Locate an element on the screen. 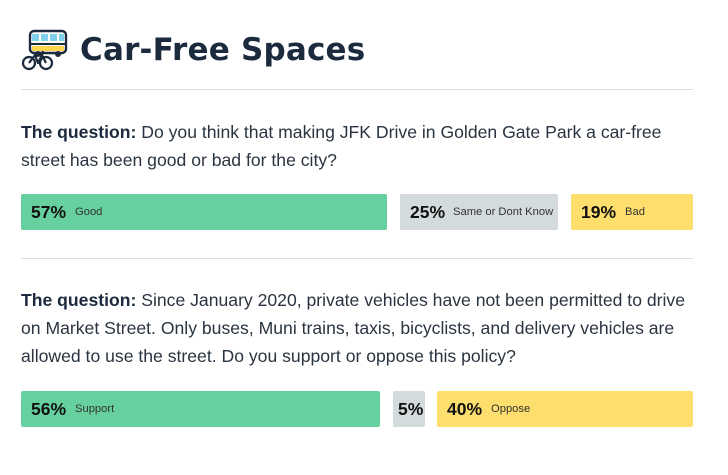  page-header: Car-Free Spaces is located at coordinates (193, 50).